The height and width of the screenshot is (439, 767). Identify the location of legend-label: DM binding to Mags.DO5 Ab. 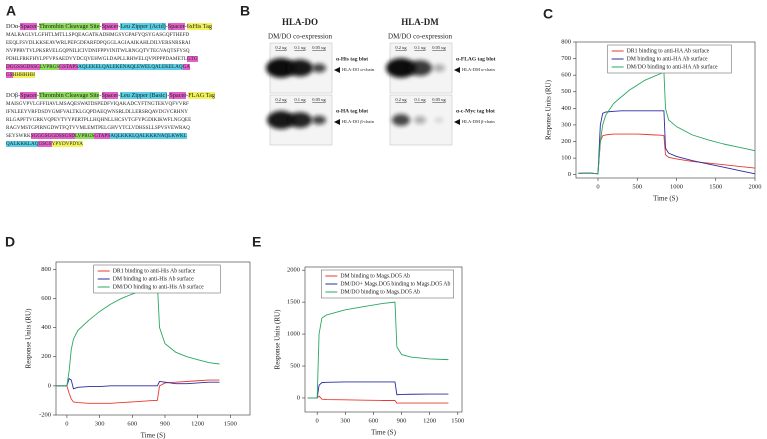
(375, 276).